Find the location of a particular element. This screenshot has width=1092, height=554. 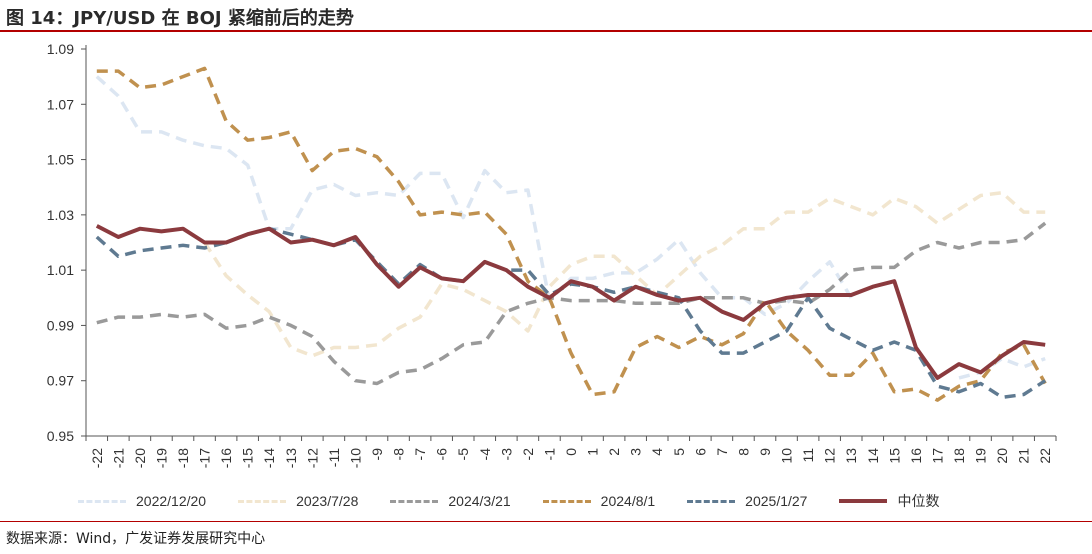

legend-label: 2024/8/1 is located at coordinates (628, 501).